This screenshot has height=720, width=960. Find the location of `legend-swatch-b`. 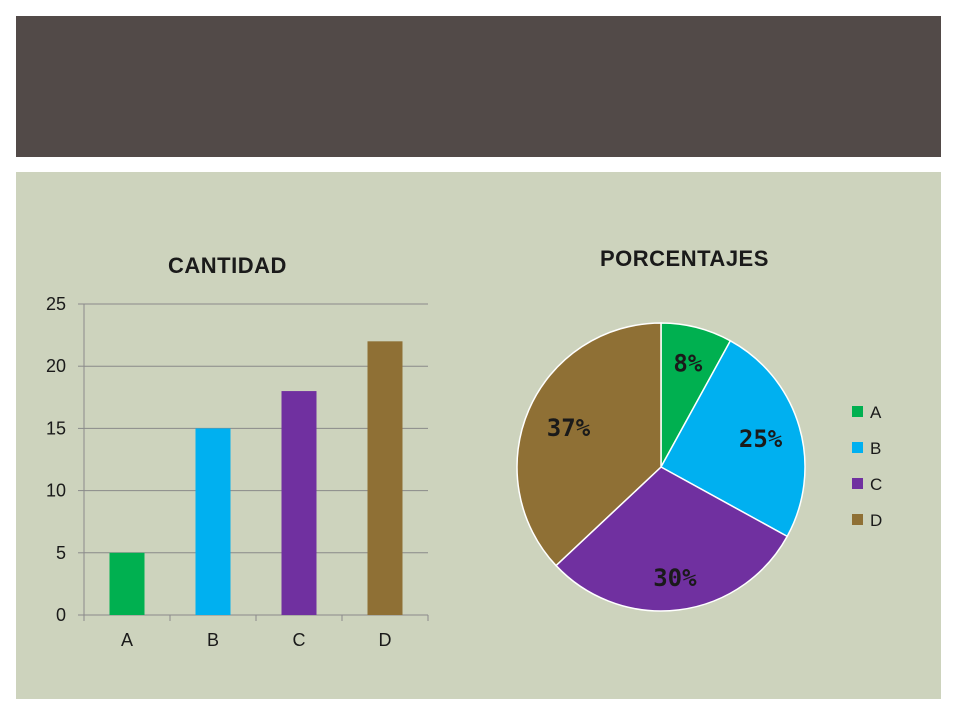

legend-swatch-b is located at coordinates (857, 447).